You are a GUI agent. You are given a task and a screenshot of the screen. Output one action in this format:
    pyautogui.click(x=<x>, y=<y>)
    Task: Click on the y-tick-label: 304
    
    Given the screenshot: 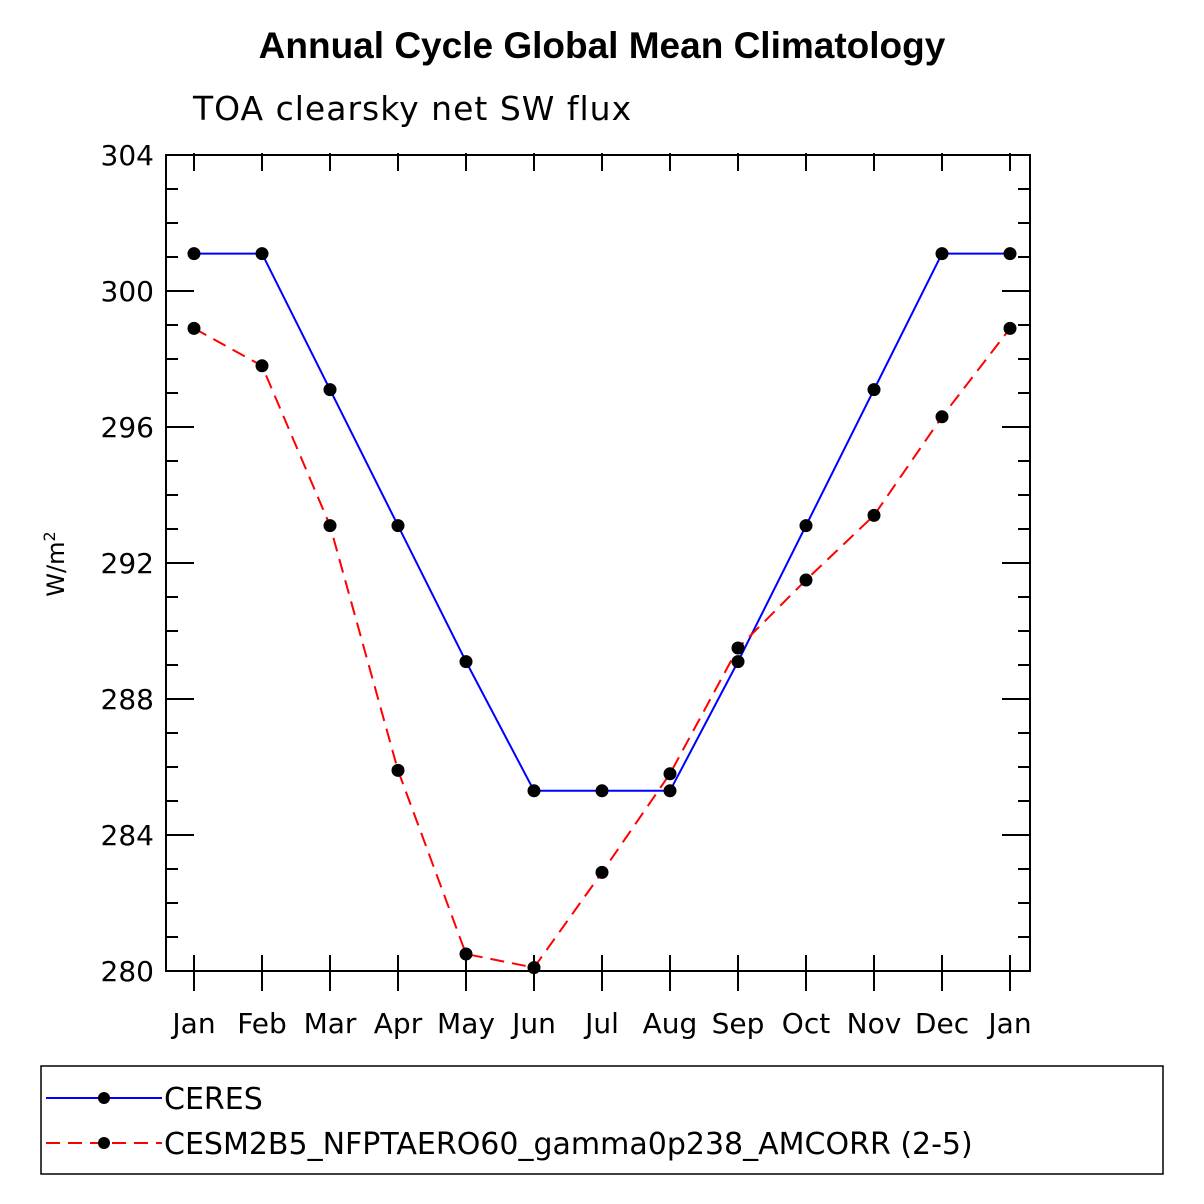 What is the action you would take?
    pyautogui.click(x=127, y=155)
    